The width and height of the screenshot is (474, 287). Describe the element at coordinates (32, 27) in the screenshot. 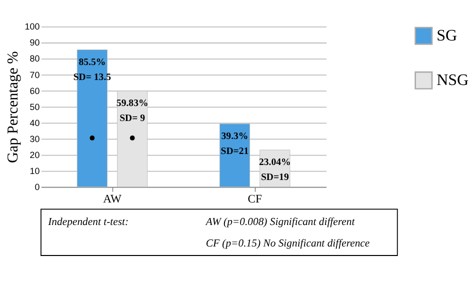

I see `y-tick-label: 100` at that location.